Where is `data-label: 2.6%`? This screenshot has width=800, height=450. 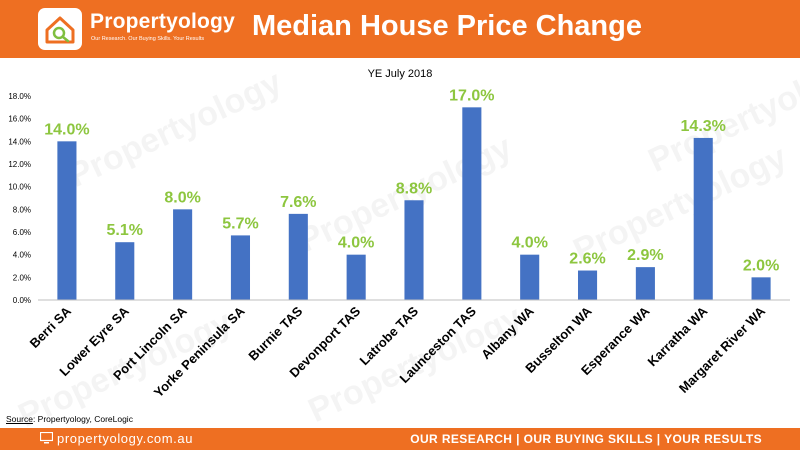
data-label: 2.6% is located at coordinates (587, 259).